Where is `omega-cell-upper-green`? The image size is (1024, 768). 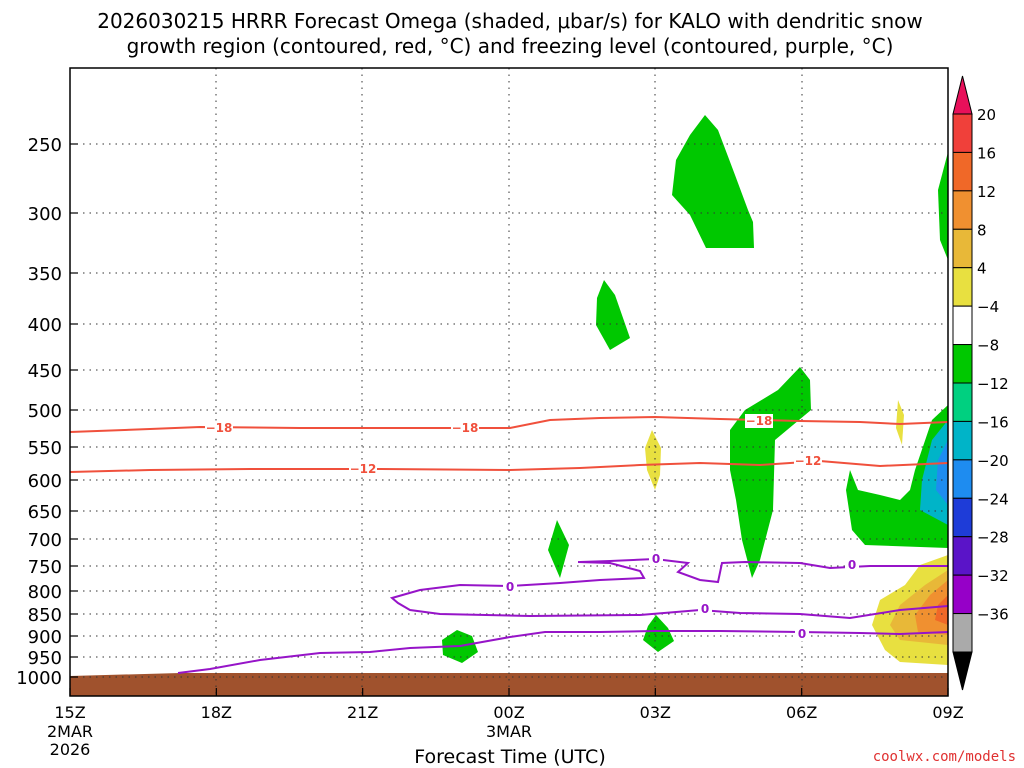
omega-cell-upper-green is located at coordinates (713, 181).